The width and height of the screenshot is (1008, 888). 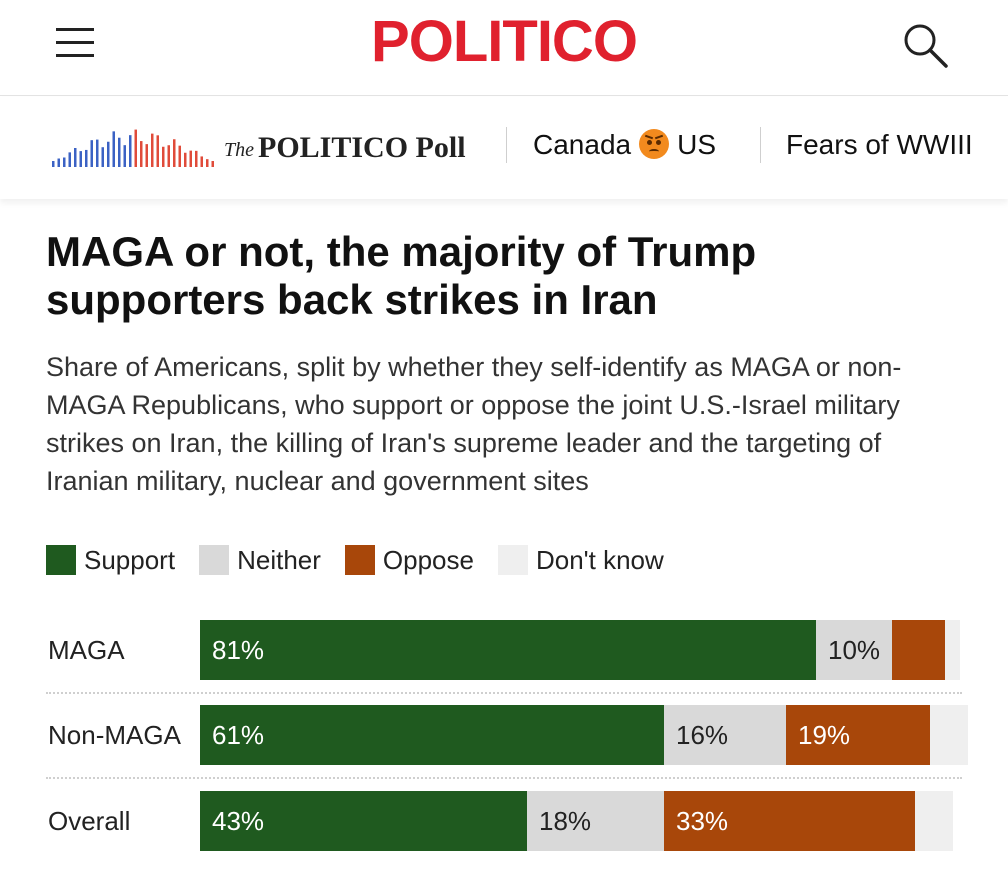 I want to click on hamburger-menu-icon, so click(x=75, y=43).